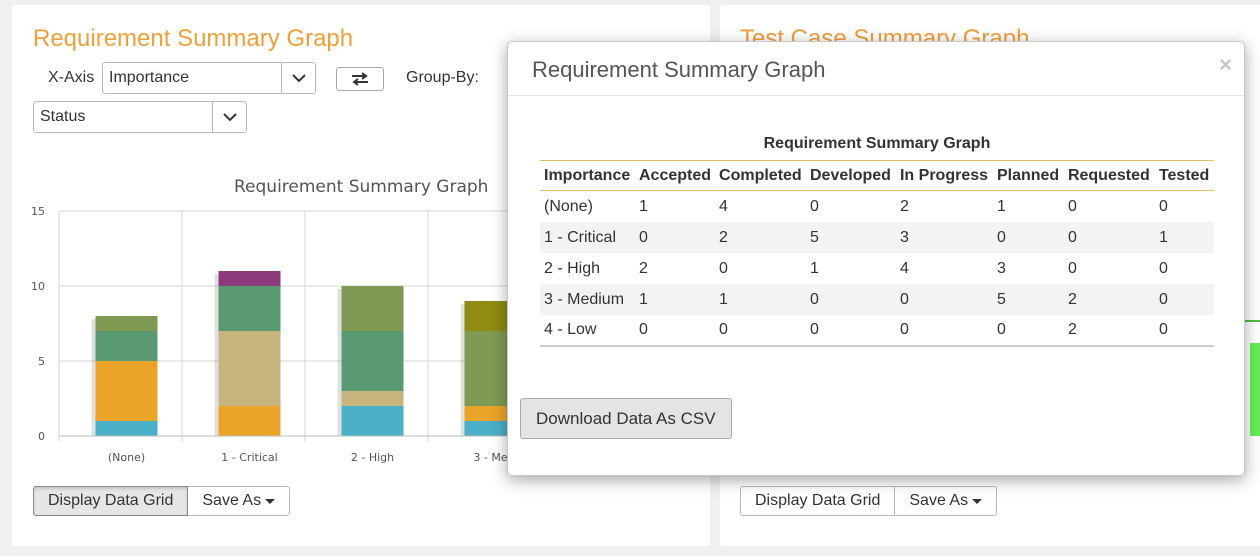 This screenshot has width=1260, height=556. What do you see at coordinates (587, 175) in the screenshot?
I see `column-header: Importance` at bounding box center [587, 175].